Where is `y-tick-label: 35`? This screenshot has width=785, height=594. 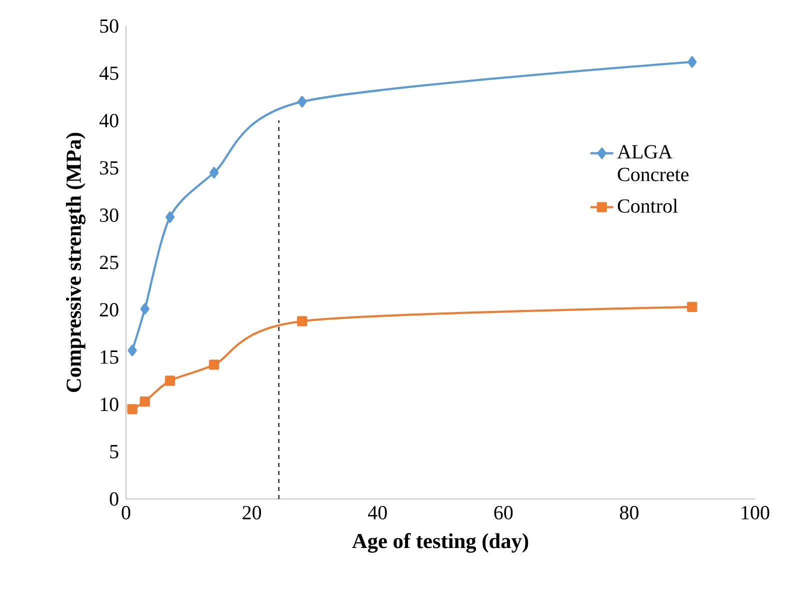 y-tick-label: 35 is located at coordinates (109, 168).